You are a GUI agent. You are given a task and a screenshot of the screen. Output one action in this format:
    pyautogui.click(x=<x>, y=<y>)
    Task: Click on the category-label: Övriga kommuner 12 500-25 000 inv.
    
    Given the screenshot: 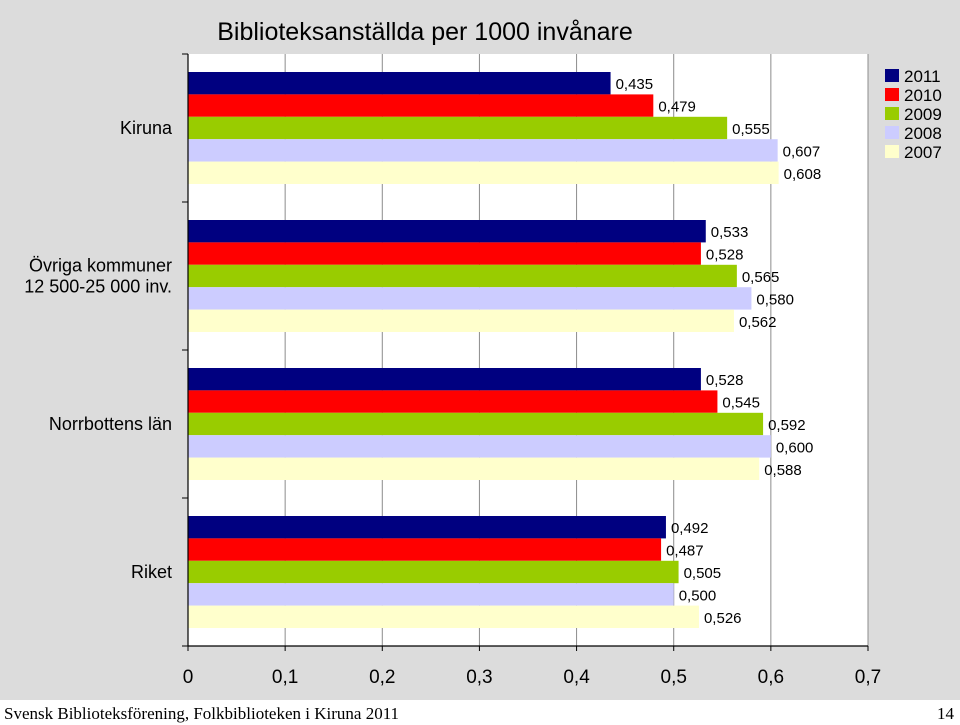 What is the action you would take?
    pyautogui.click(x=98, y=276)
    